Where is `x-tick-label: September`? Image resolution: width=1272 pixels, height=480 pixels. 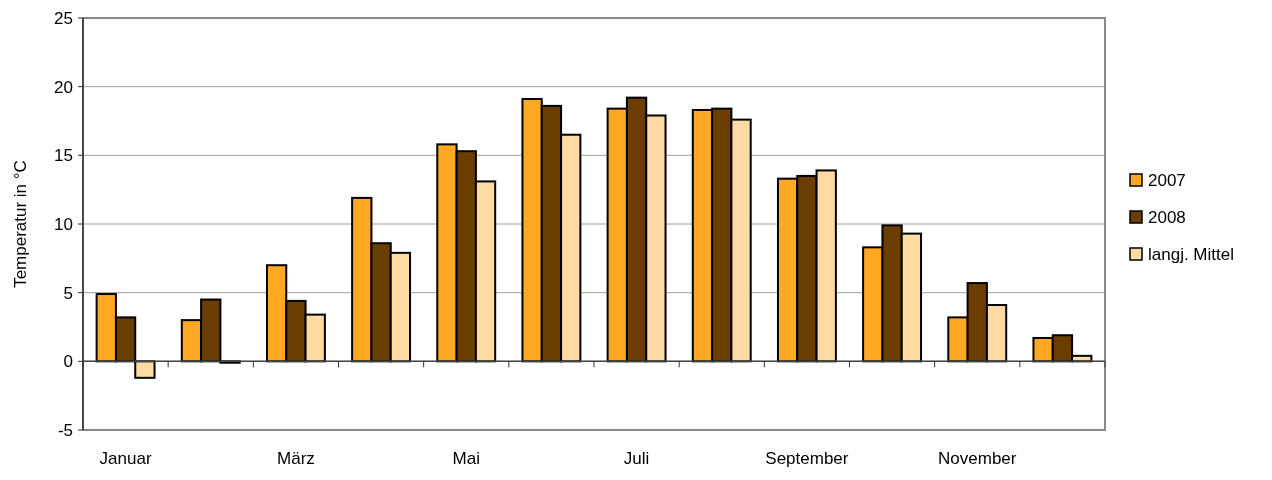
x-tick-label: September is located at coordinates (807, 458).